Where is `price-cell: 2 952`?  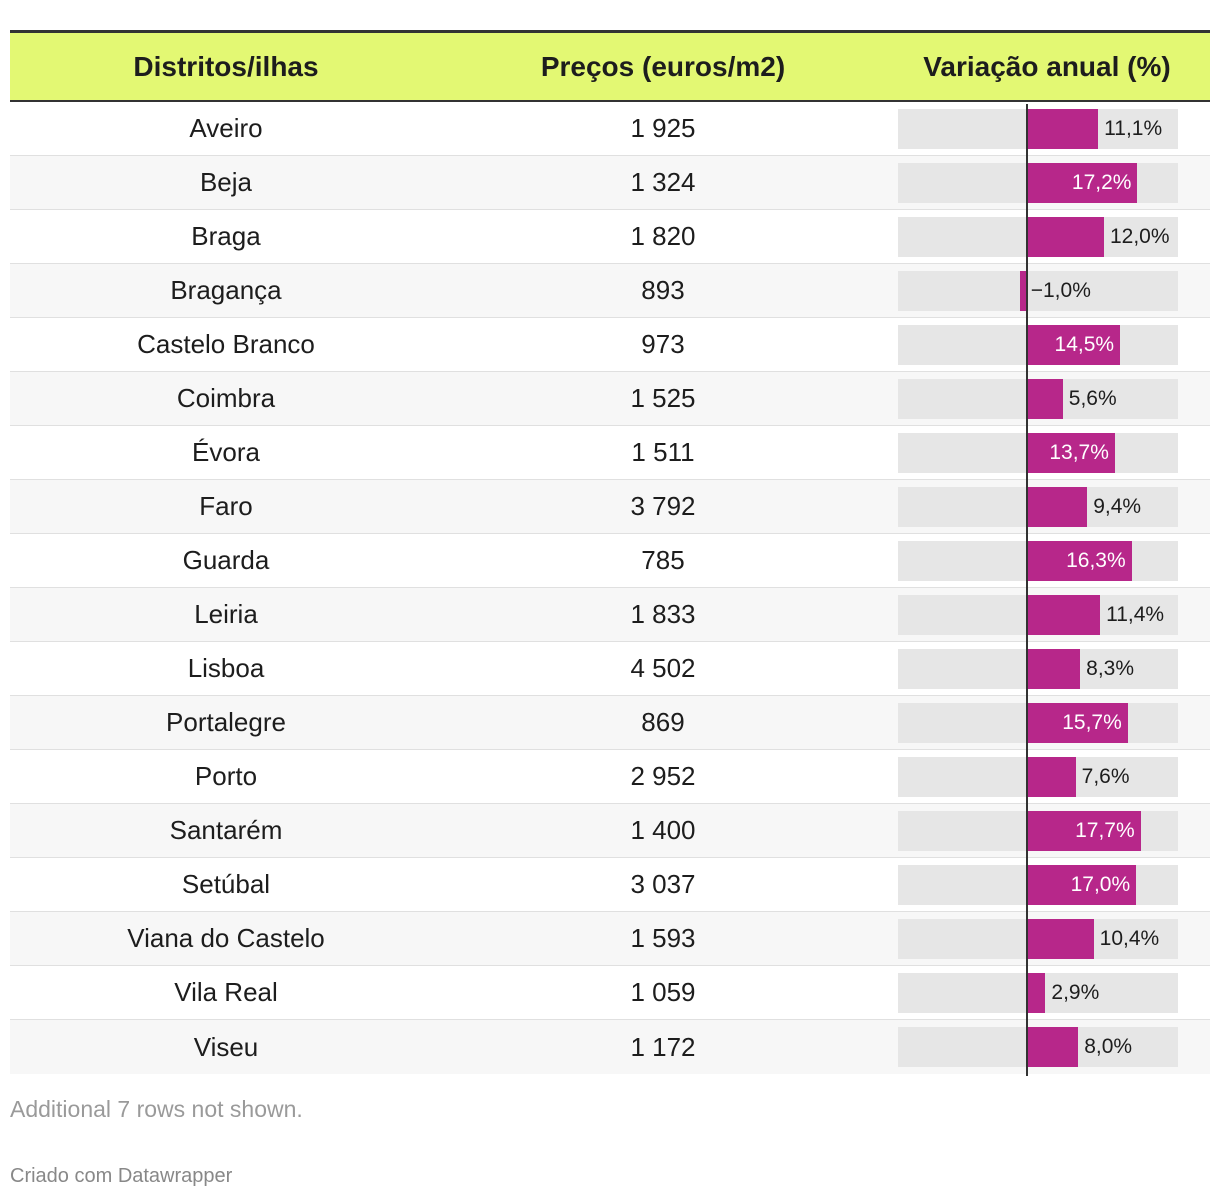 price-cell: 2 952 is located at coordinates (663, 776).